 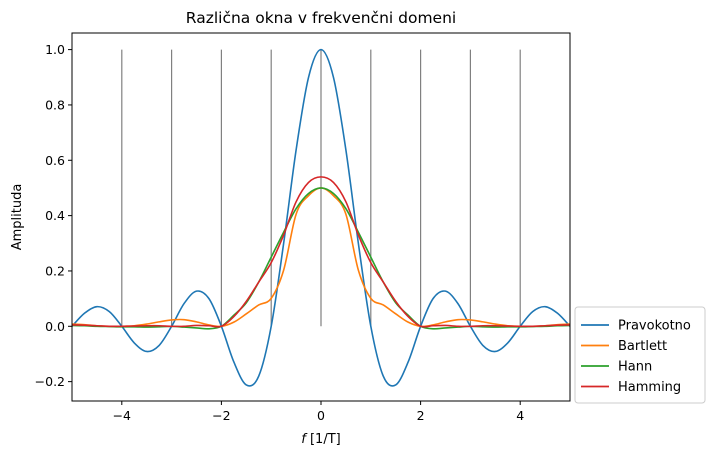 What do you see at coordinates (55, 104) in the screenshot?
I see `y-tick-label: 0.8` at bounding box center [55, 104].